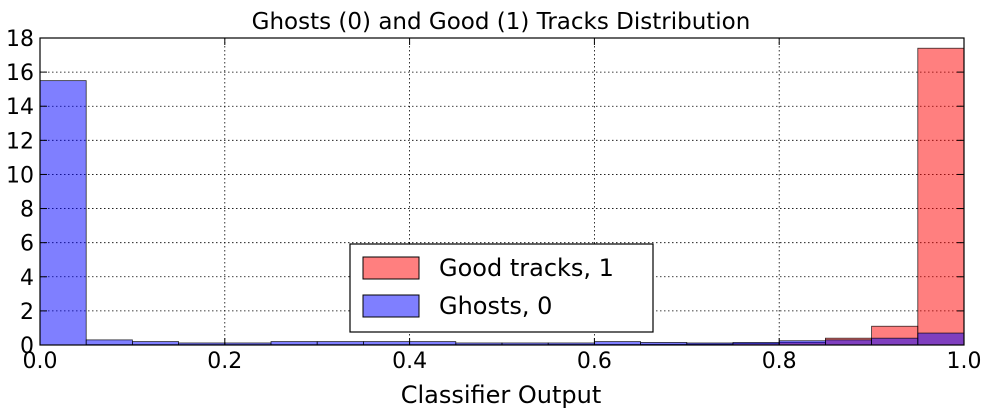  I want to click on legend: Good tracks, 1 Ghosts, 0, so click(501, 288).